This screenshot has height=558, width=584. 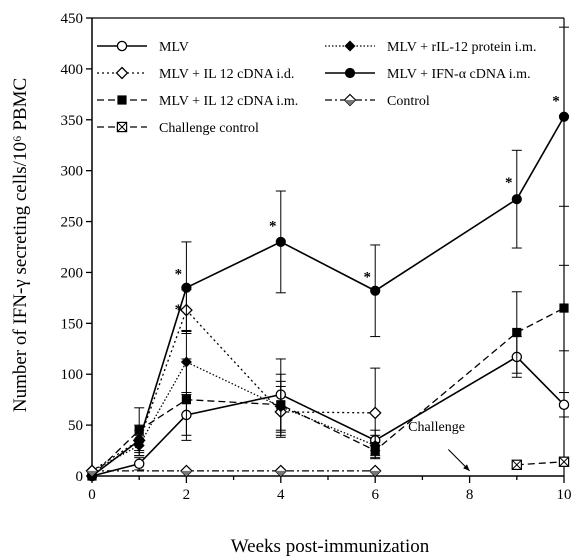 I want to click on legend-item-2: MLV + IL 12 cDNA i.m., so click(x=197, y=101).